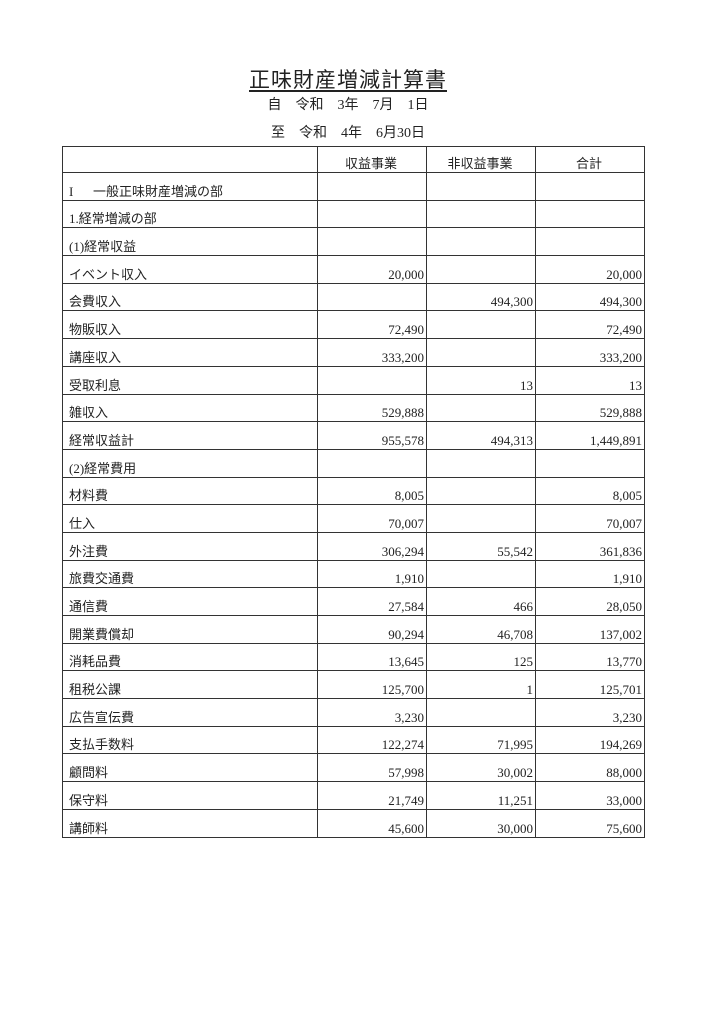  What do you see at coordinates (590, 629) in the screenshot?
I see `cell-total: 137,002` at bounding box center [590, 629].